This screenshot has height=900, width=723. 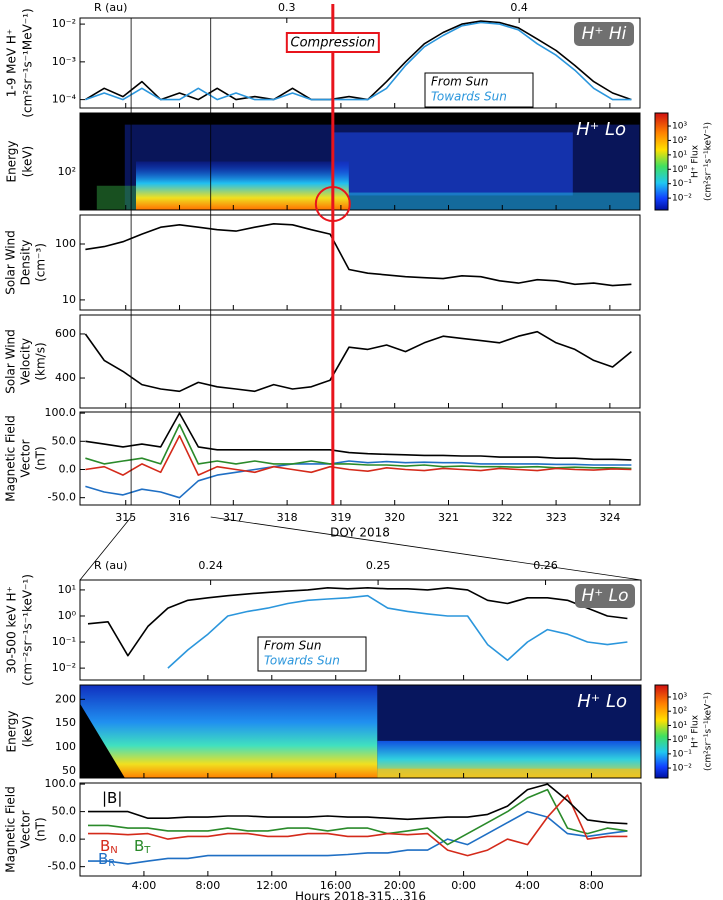 I want to click on component-label: |B|, so click(x=112, y=798).